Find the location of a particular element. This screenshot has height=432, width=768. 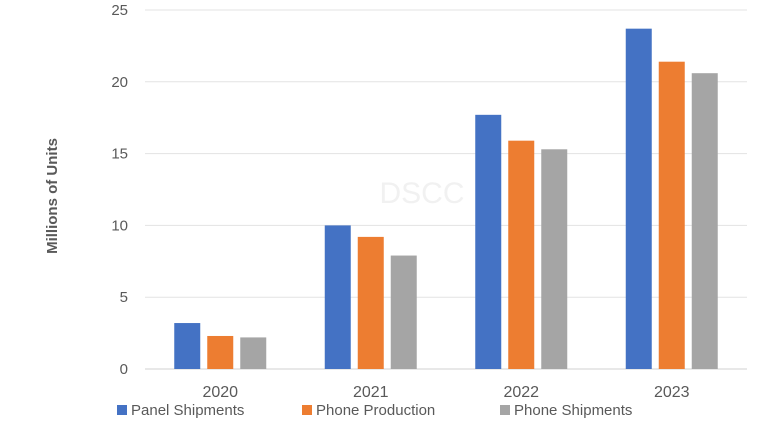

bar-phone-shipments-2022 is located at coordinates (554, 259).